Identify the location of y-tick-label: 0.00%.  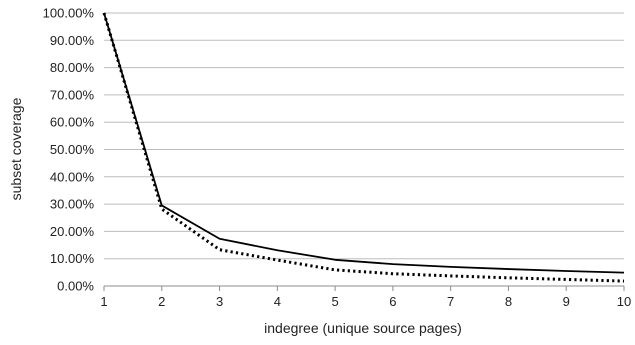
(75, 286).